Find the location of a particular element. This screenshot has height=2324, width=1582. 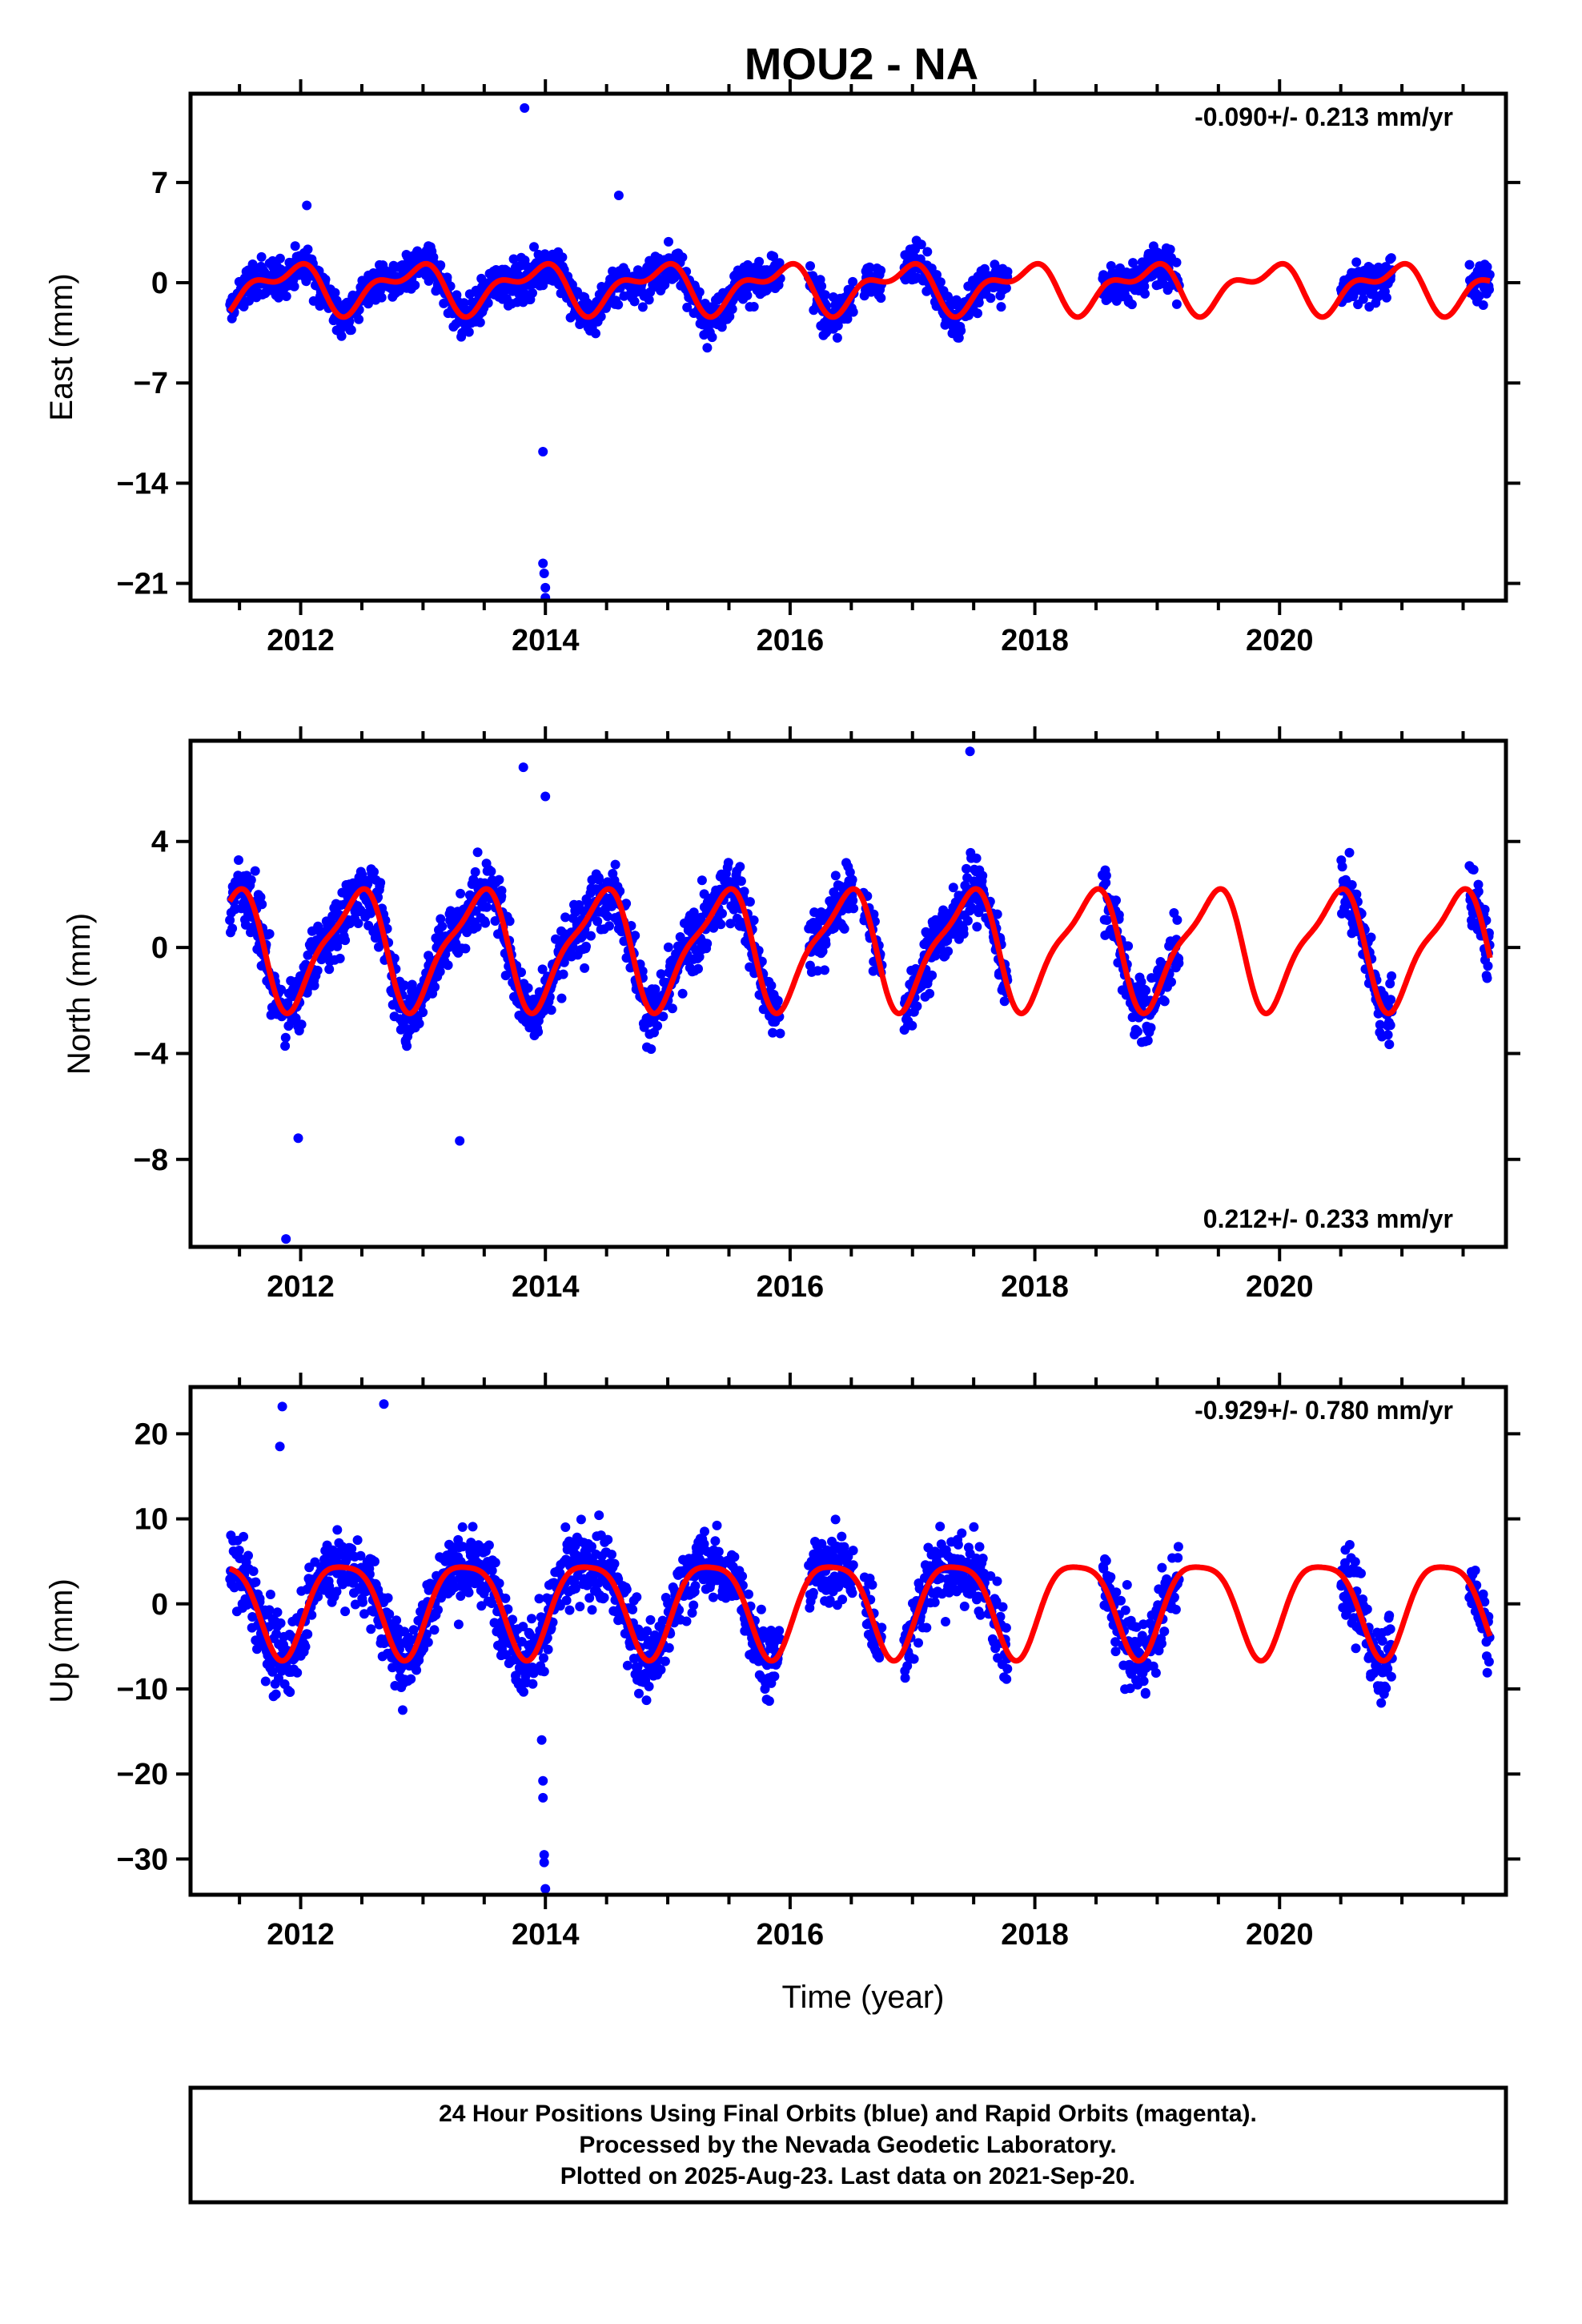

east-xtick-label: 2014 is located at coordinates (546, 640).